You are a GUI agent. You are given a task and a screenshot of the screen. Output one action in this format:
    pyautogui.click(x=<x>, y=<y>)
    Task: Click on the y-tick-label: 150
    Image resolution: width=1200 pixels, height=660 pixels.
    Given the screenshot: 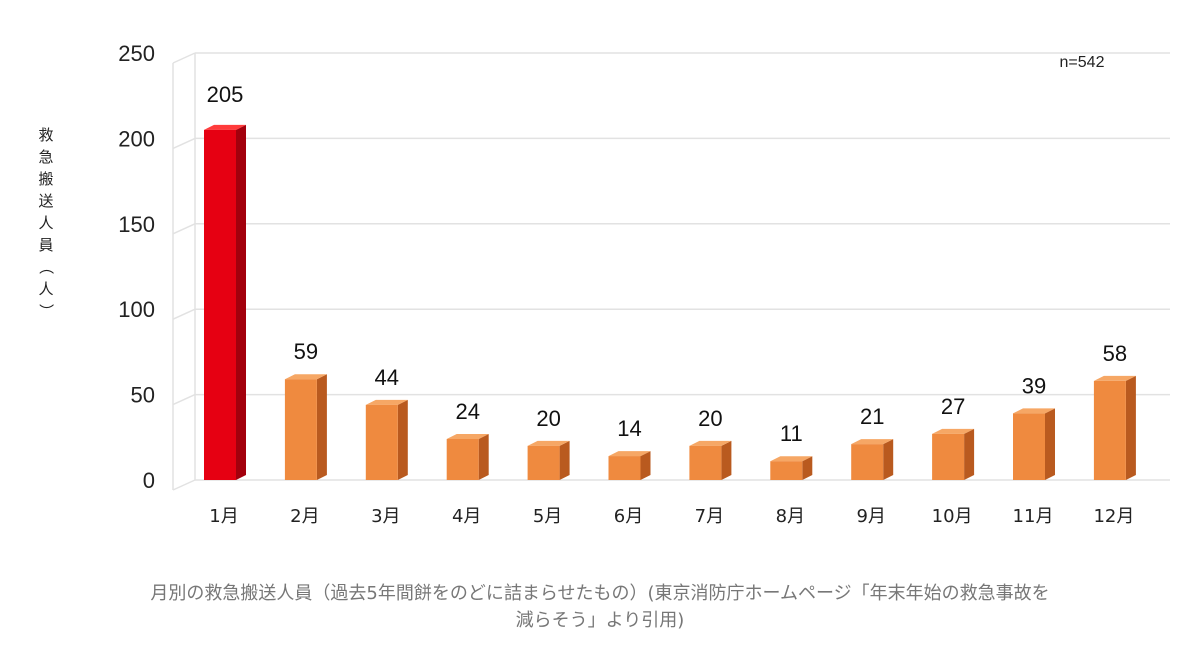 What is the action you would take?
    pyautogui.click(x=136, y=224)
    